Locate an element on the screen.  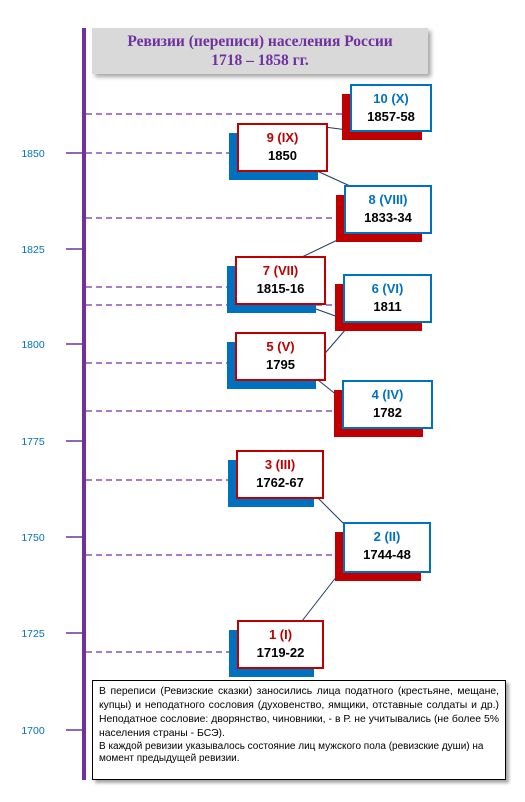
revision-box: 3 (III) 1762-67 is located at coordinates (276, 478).